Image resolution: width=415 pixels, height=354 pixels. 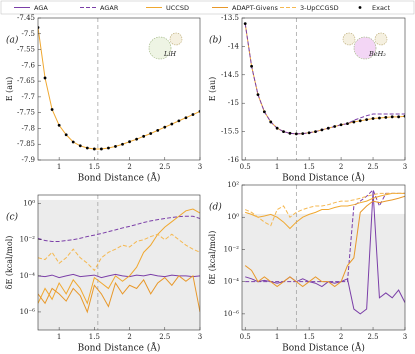 What do you see at coordinates (29, 34) in the screenshot?
I see `y-tick-label: -7.5` at bounding box center [29, 34].